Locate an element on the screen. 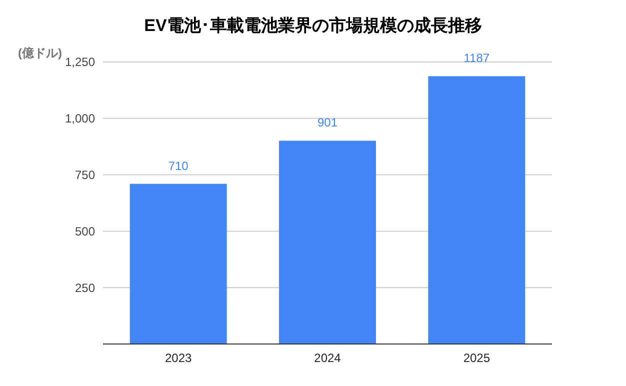 Image resolution: width=626 pixels, height=386 pixels. x-tick-label: 2023 is located at coordinates (178, 358).